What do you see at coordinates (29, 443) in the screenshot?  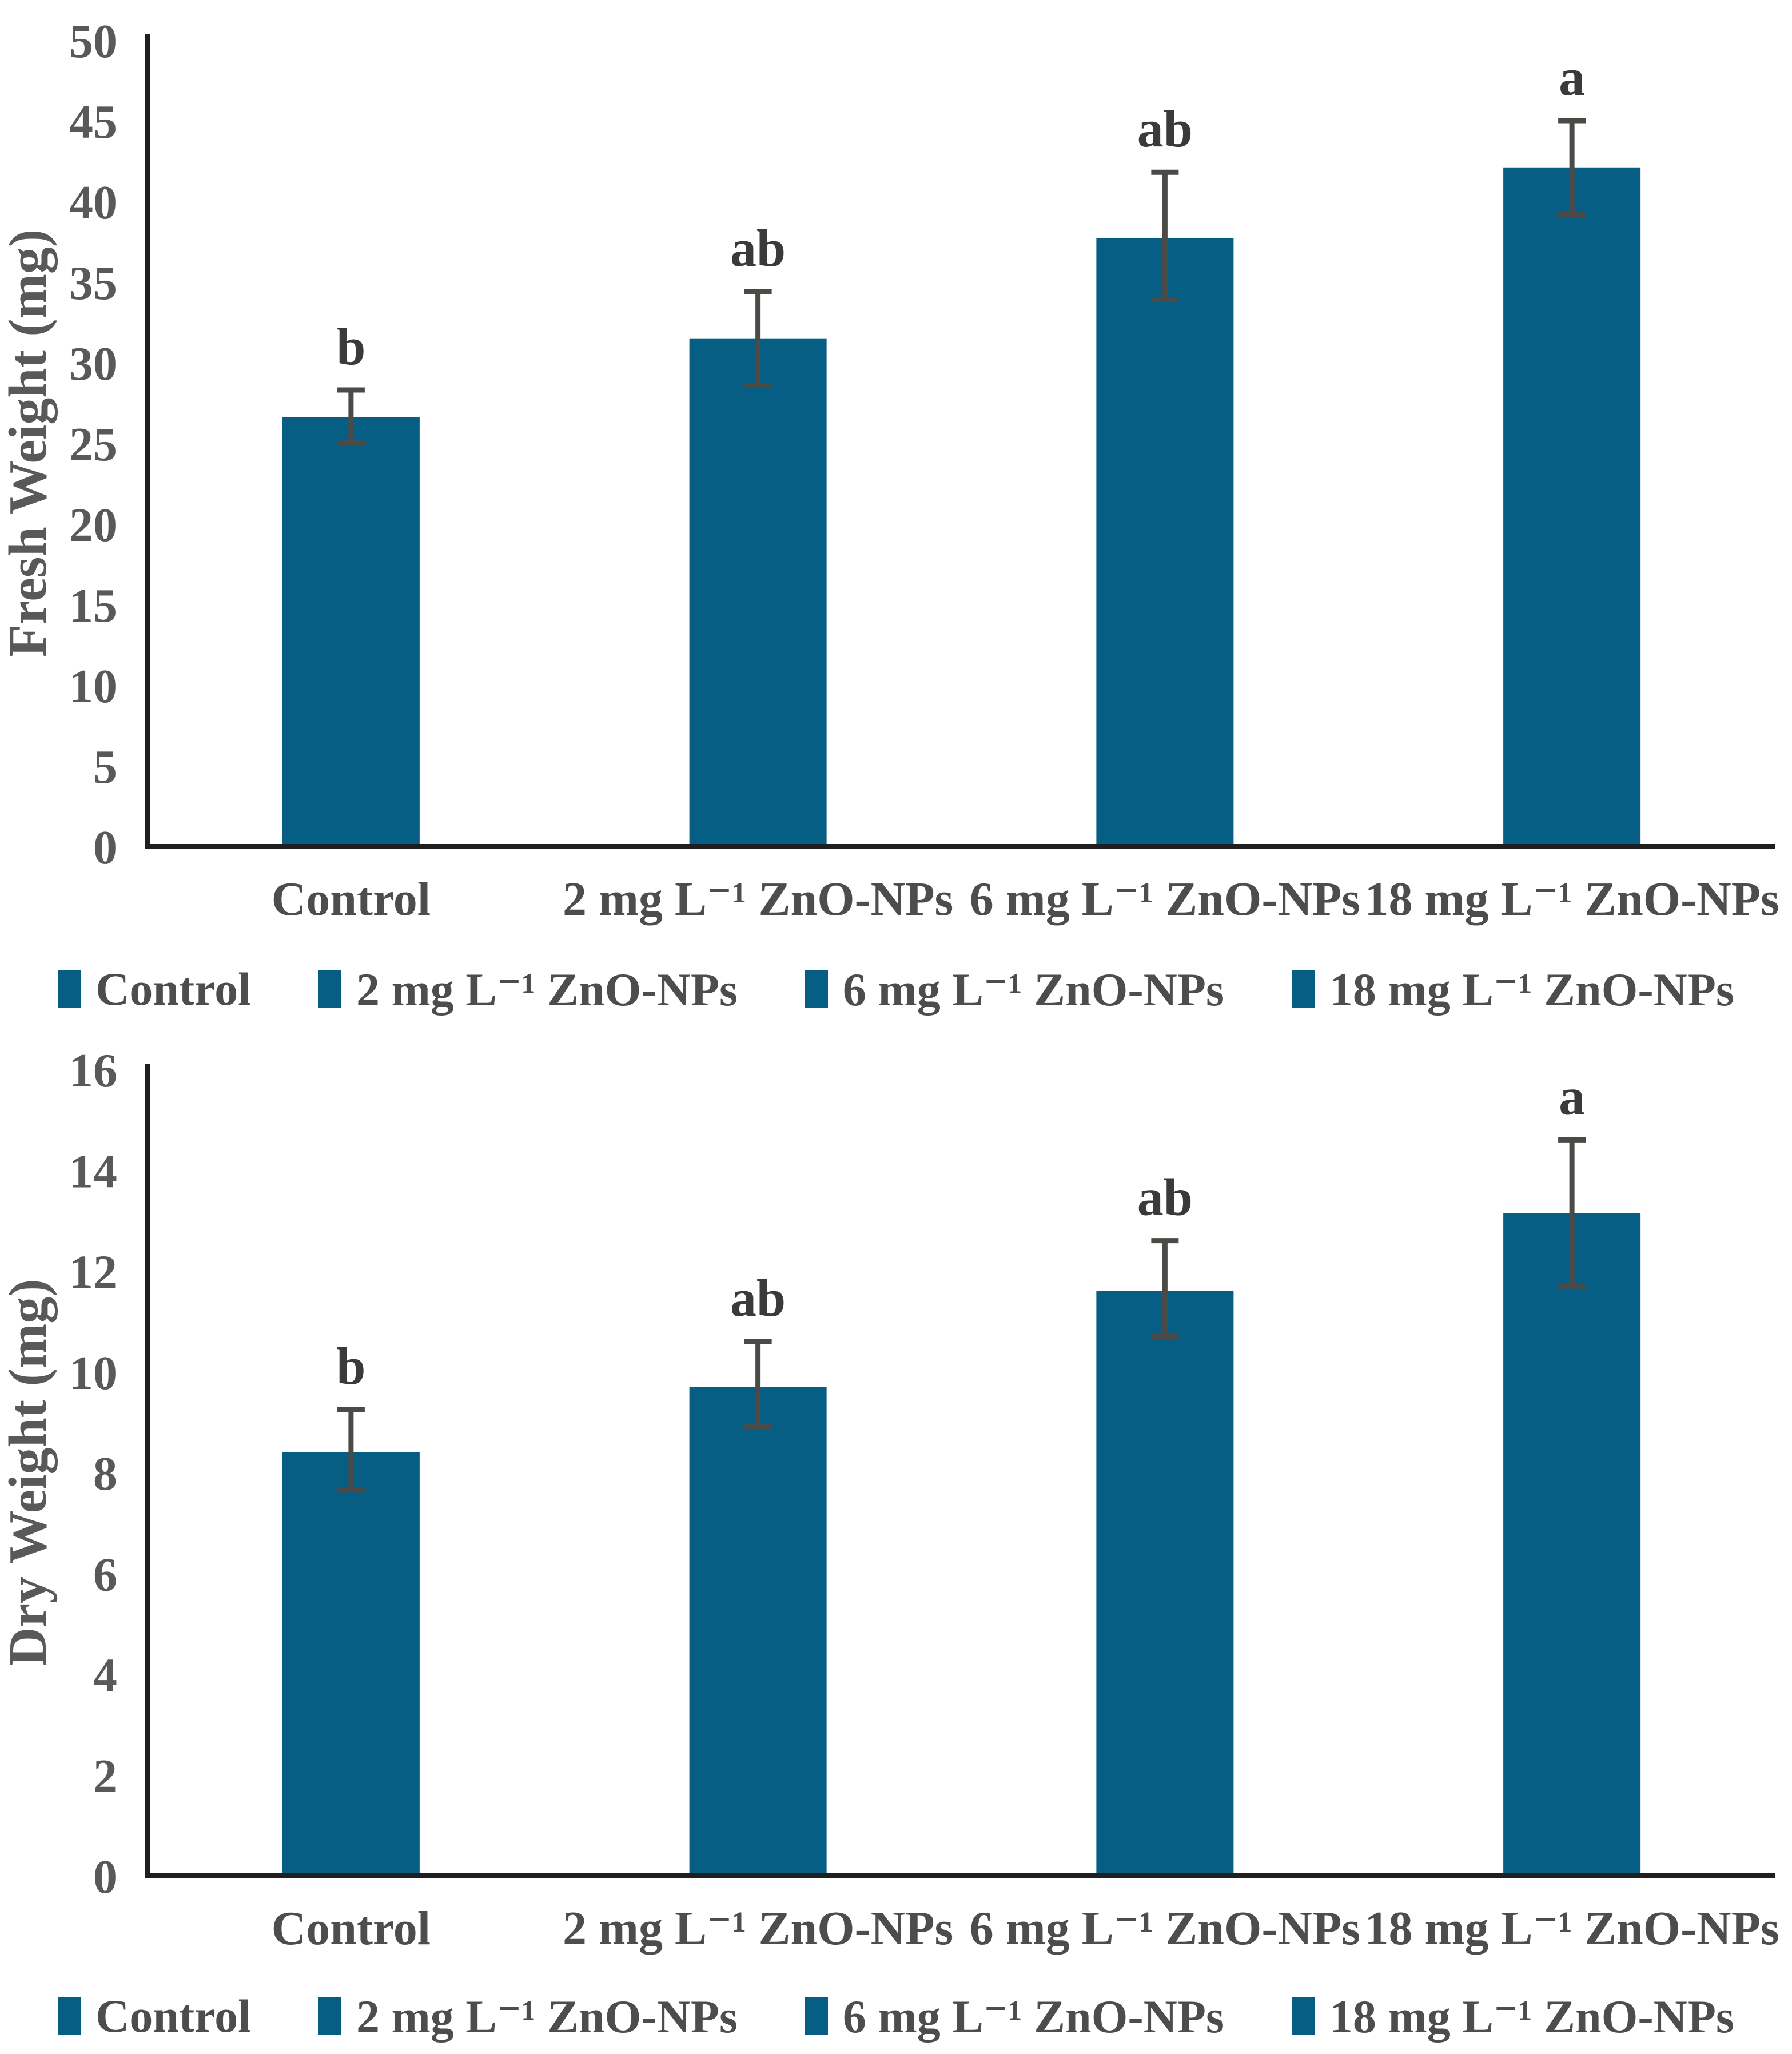 I see `y-axis-title: Fresh Weight (mg)` at bounding box center [29, 443].